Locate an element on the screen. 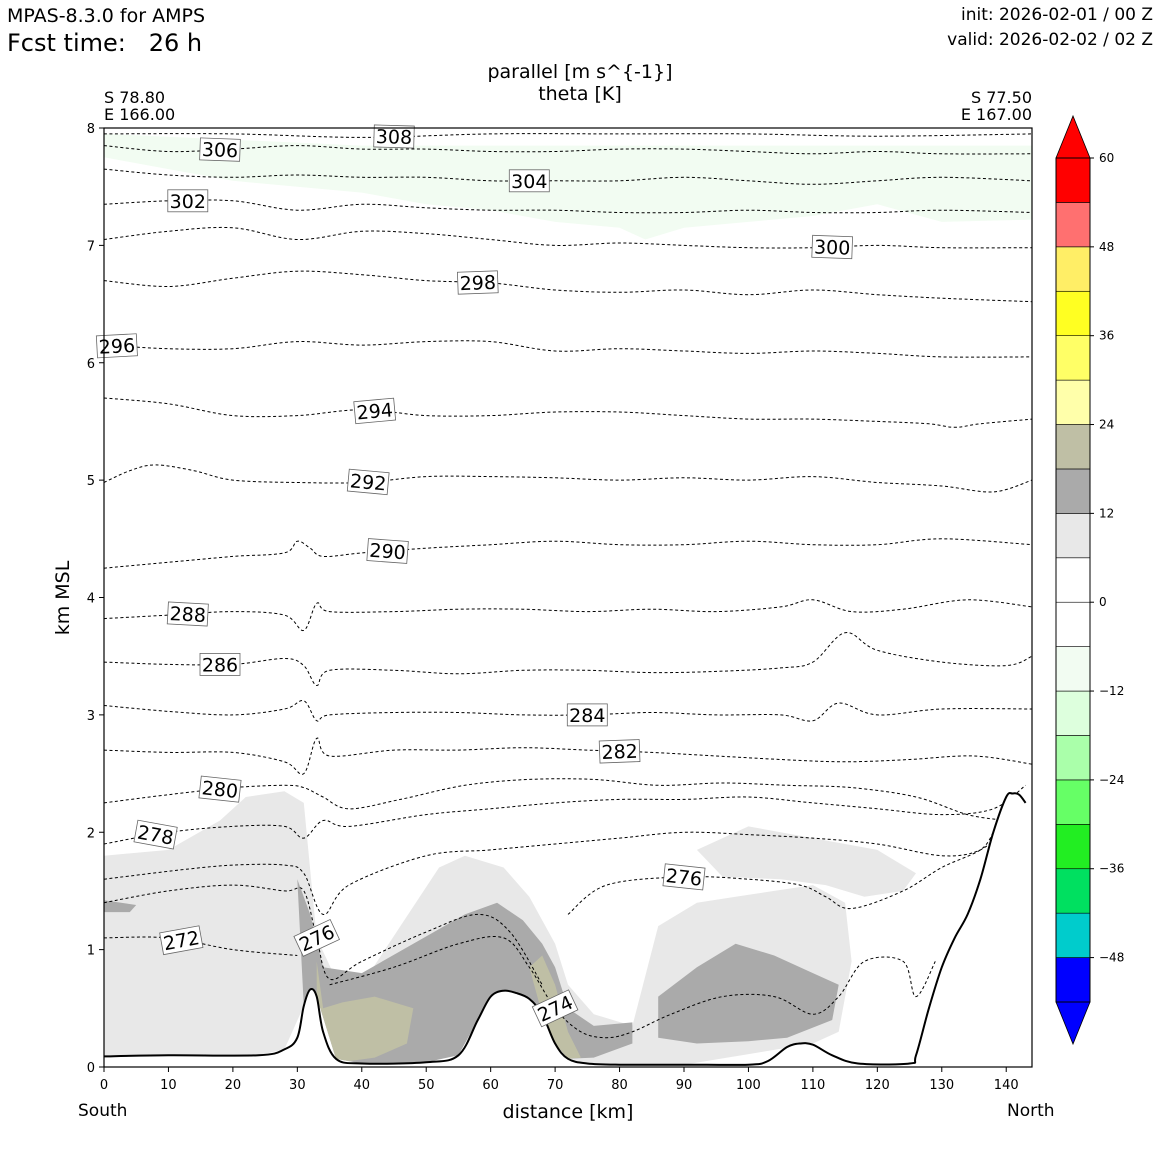 The image size is (1160, 1160). left-endpoint-coords: S 78.80 E 166.00 is located at coordinates (139, 106).